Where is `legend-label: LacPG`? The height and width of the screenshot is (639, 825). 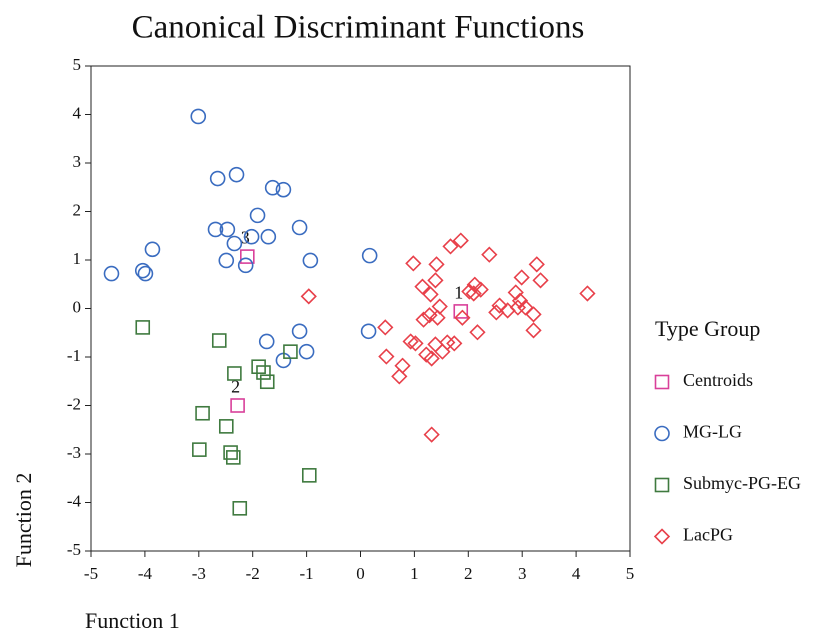
legend-label: LacPG is located at coordinates (708, 535).